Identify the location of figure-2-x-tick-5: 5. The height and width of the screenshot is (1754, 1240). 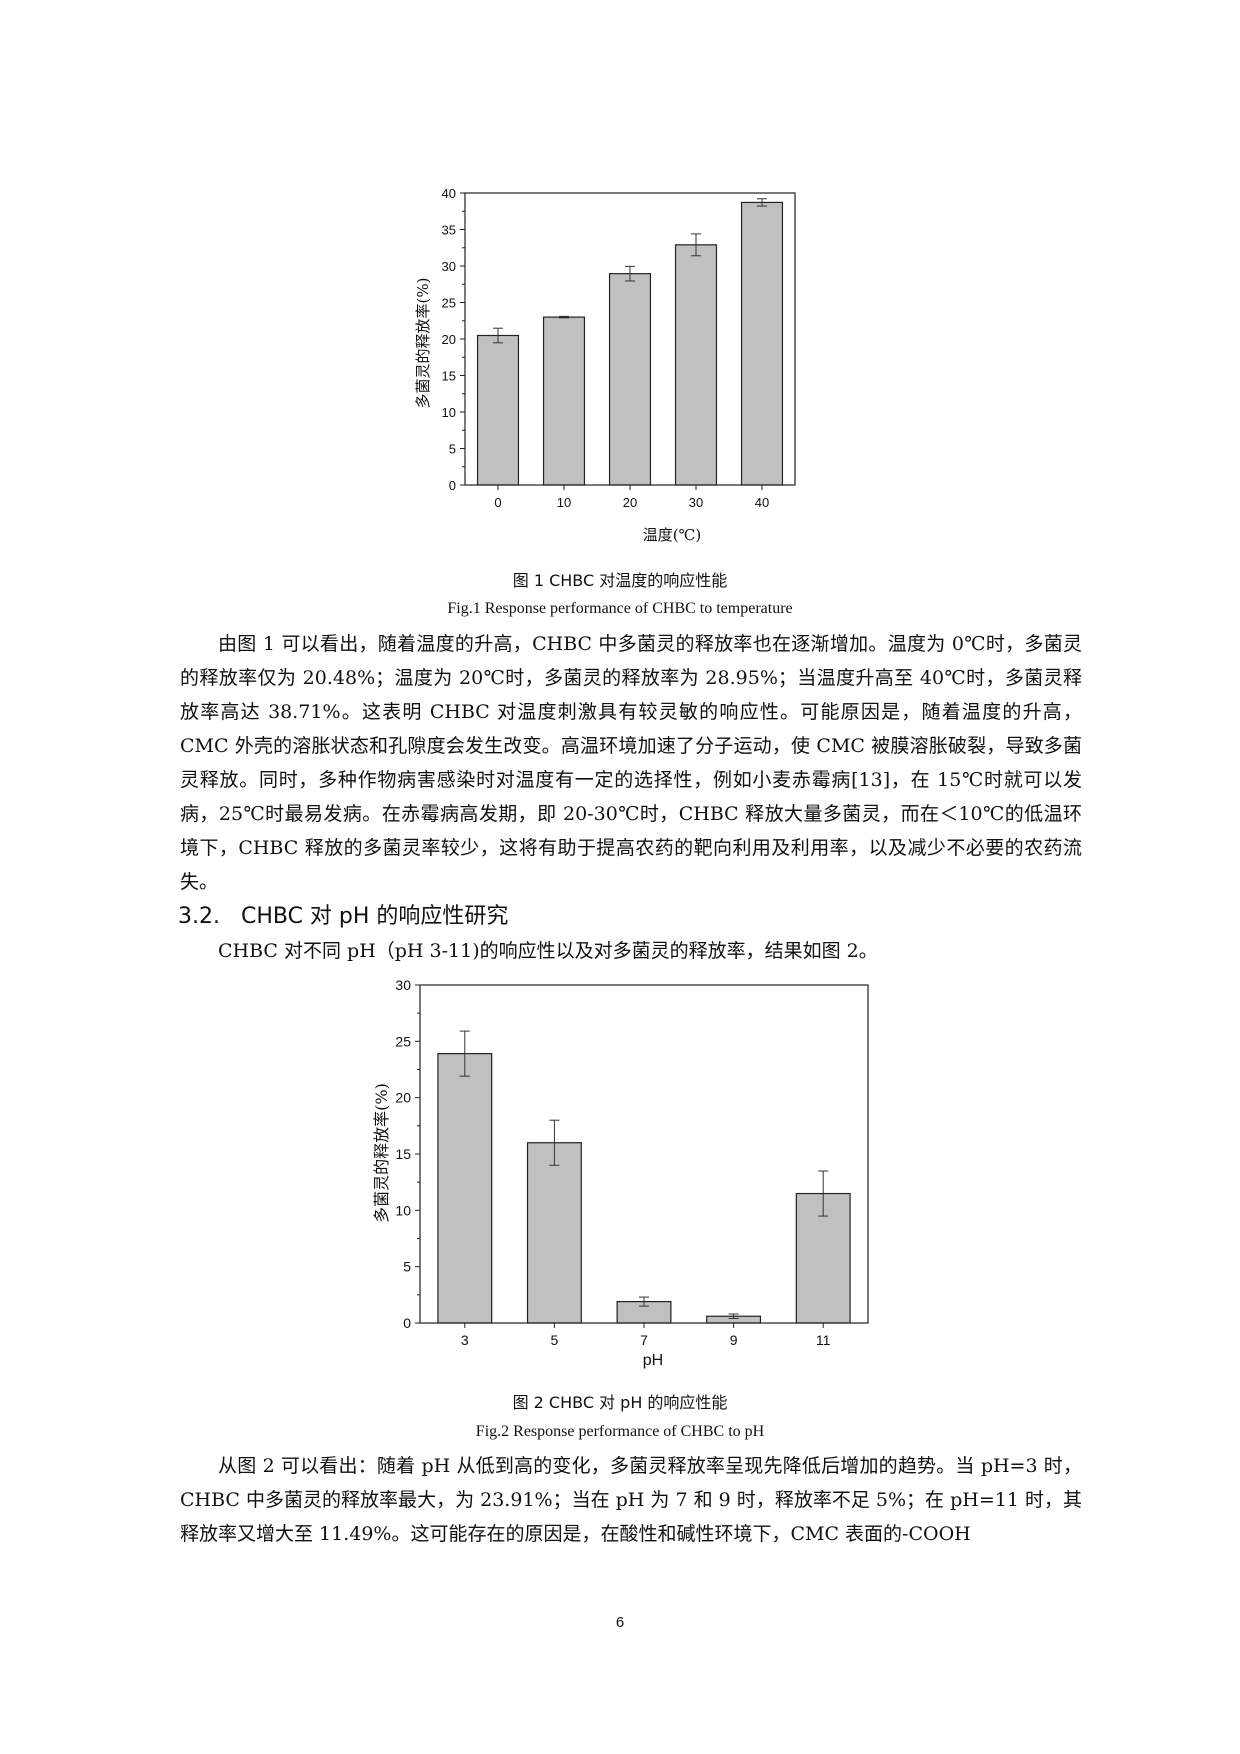
(555, 1340).